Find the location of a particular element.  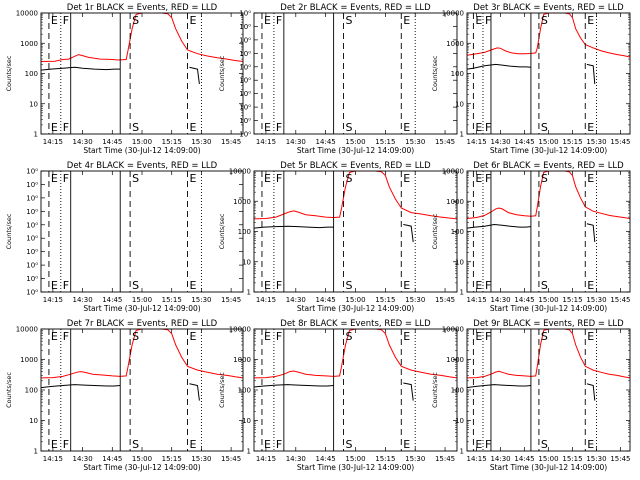

plot-frame is located at coordinates (548, 390).